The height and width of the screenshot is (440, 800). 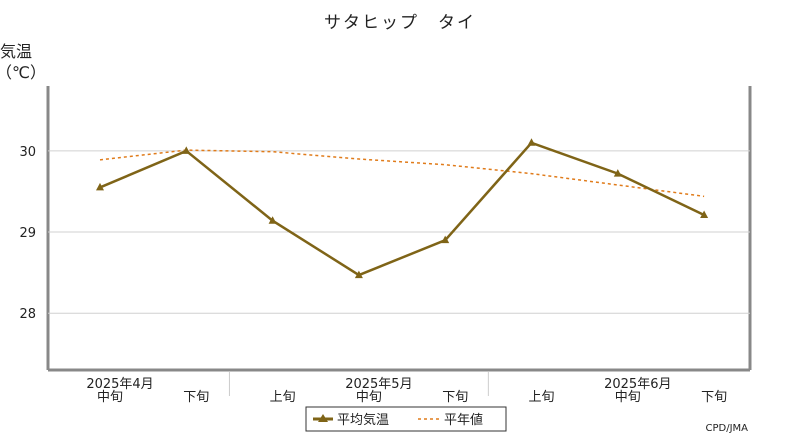 I want to click on y-axis-label-line1: 気温, so click(x=16, y=51).